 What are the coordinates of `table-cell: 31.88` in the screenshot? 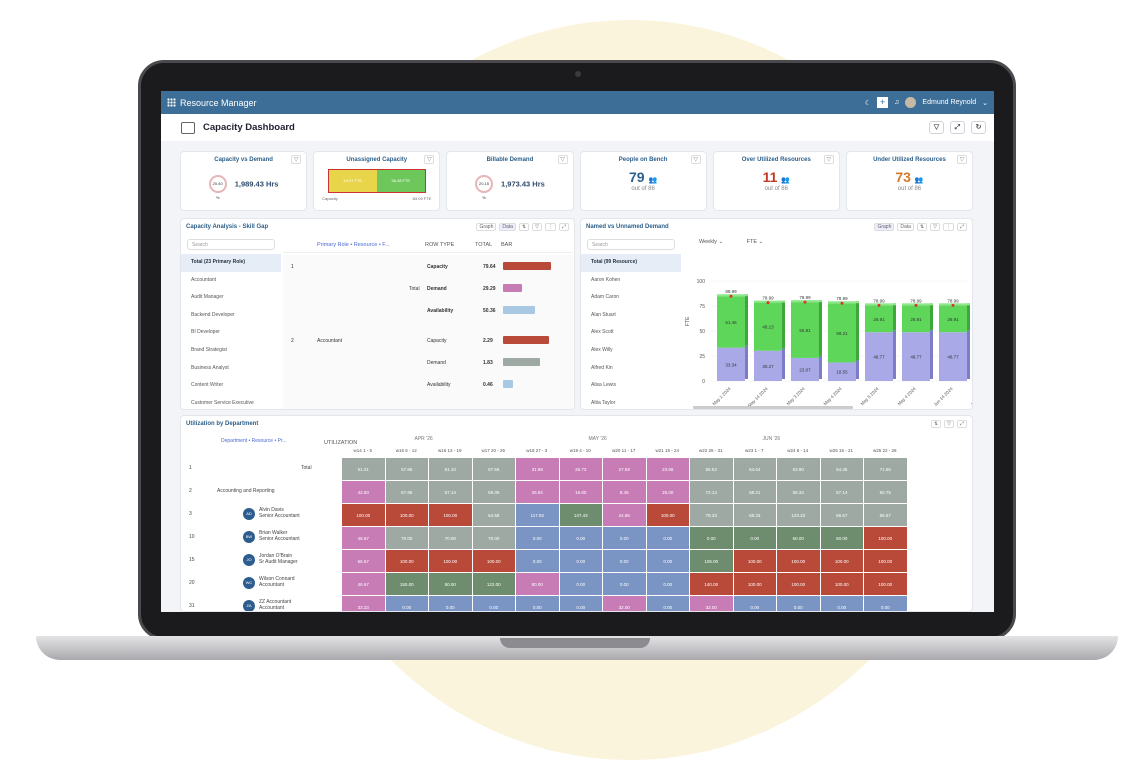 It's located at (537, 469).